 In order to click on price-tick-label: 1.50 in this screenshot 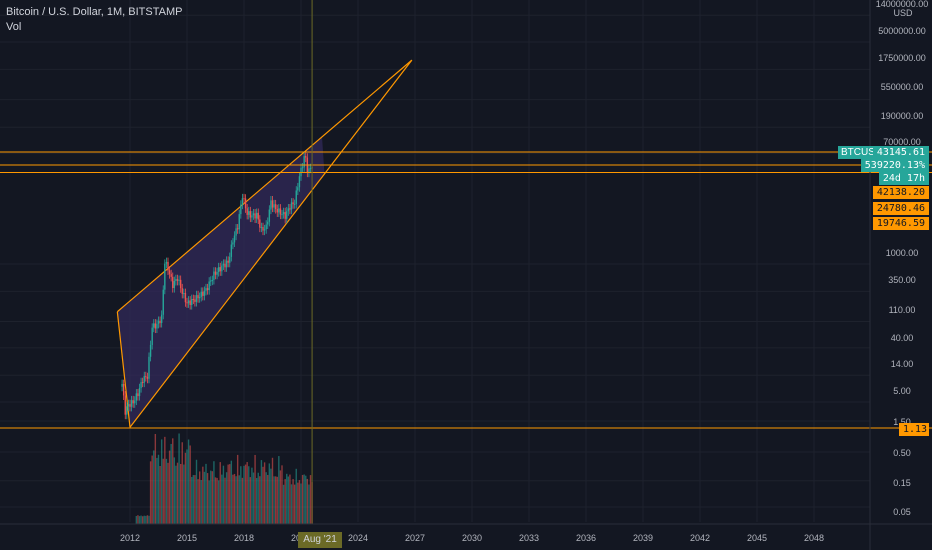, I will do `click(902, 422)`.